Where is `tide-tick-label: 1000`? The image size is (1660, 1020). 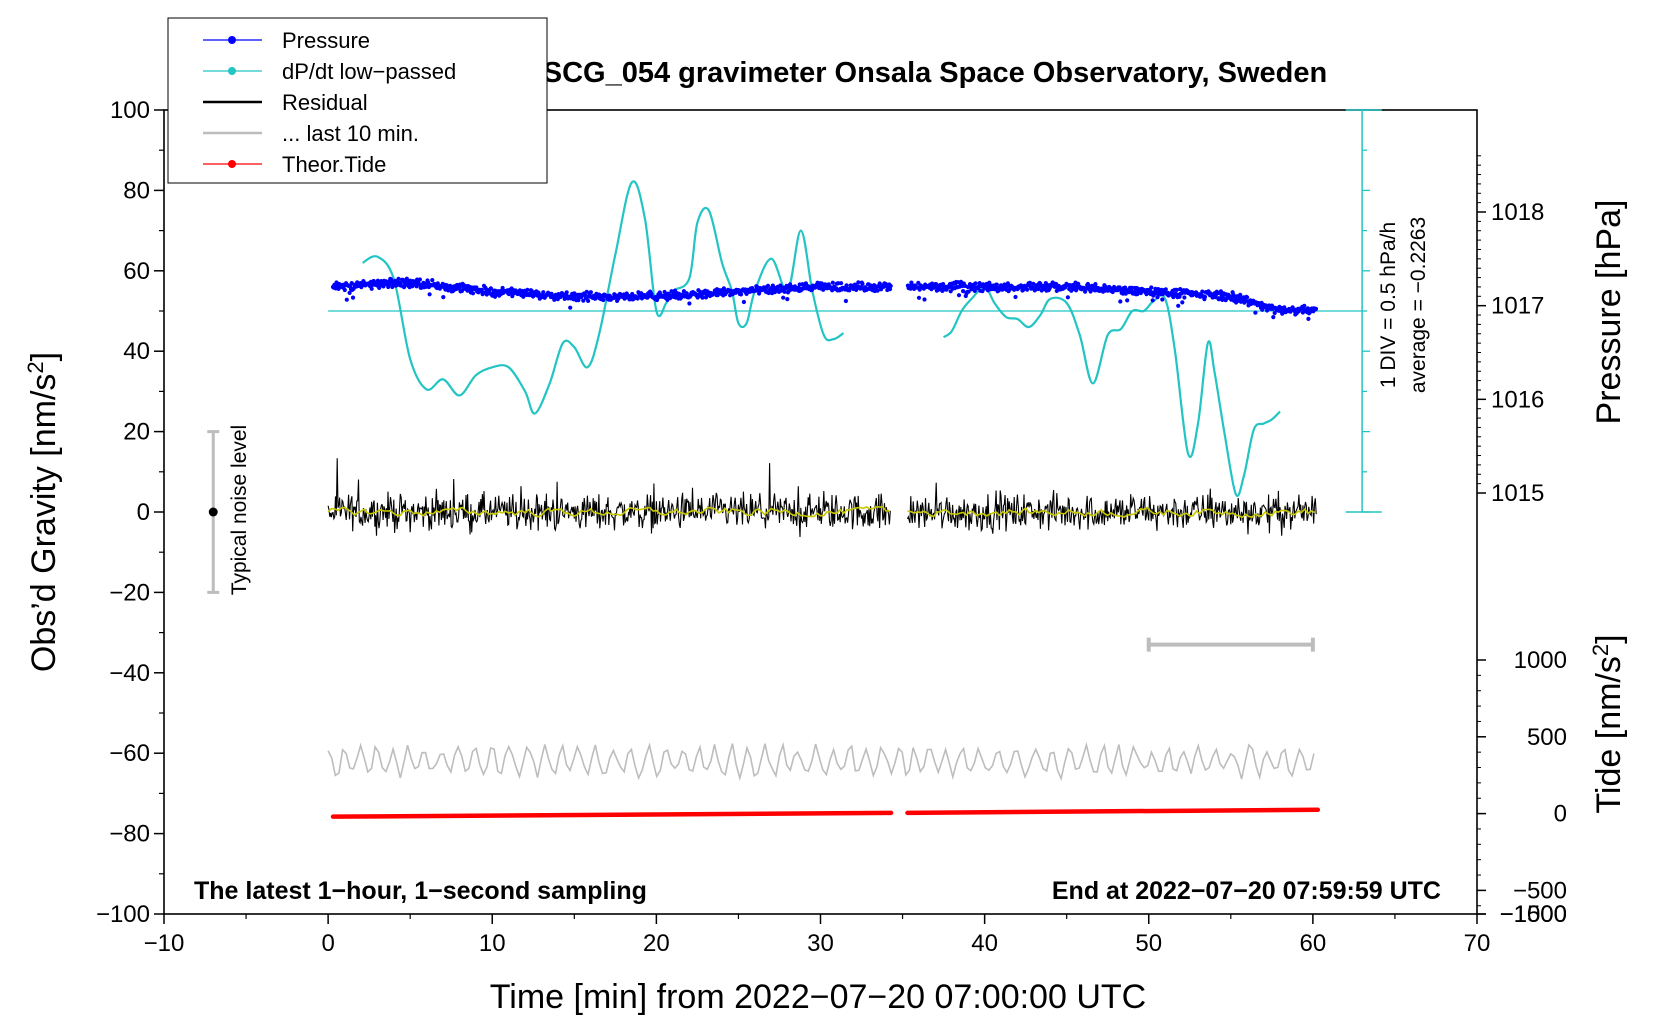 tide-tick-label: 1000 is located at coordinates (1540, 660).